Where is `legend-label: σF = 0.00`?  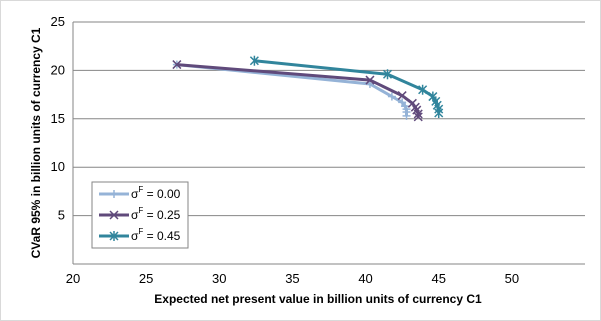 legend-label: σF = 0.00 is located at coordinates (156, 193).